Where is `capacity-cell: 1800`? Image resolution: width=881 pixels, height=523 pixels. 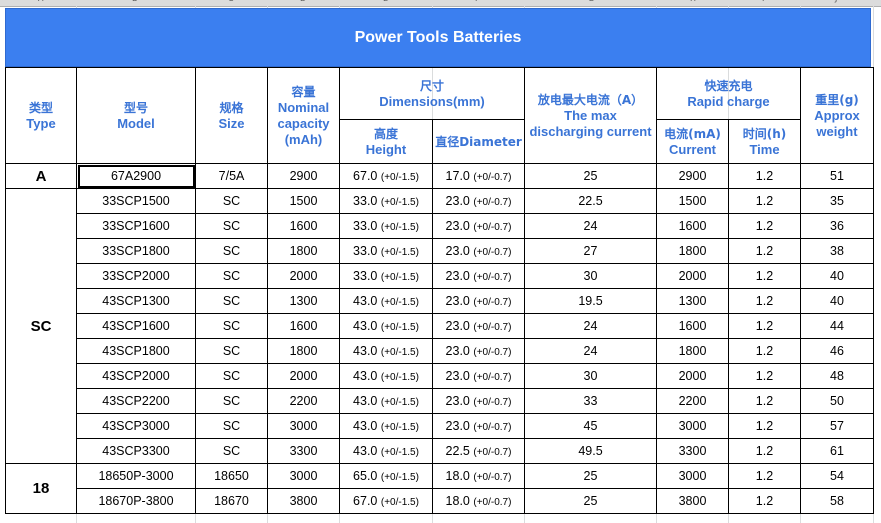
capacity-cell: 1800 is located at coordinates (303, 351).